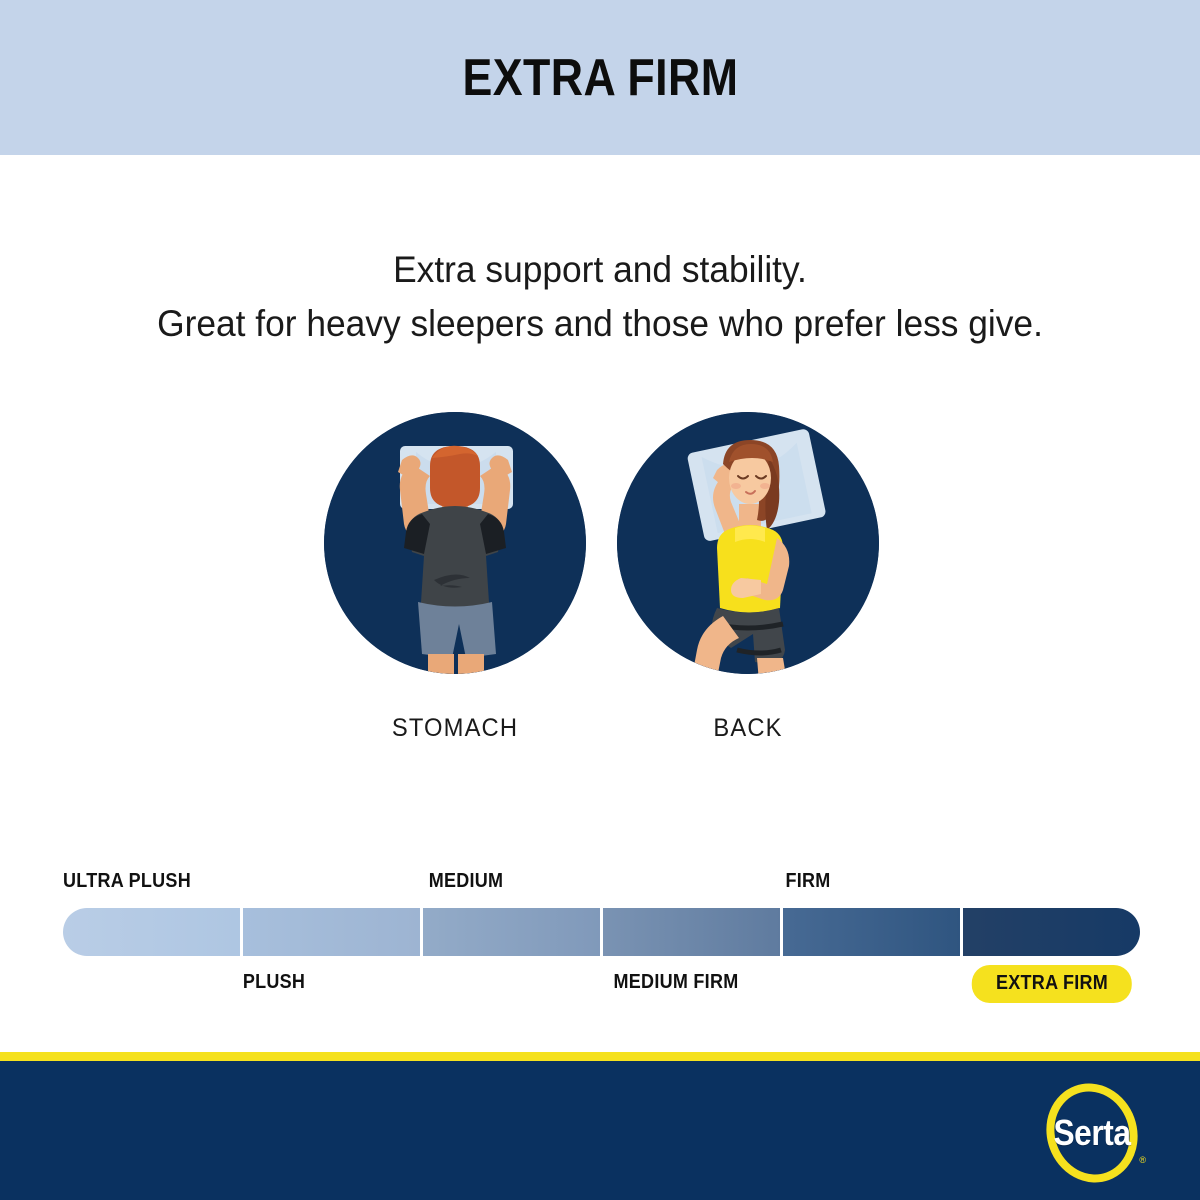 The height and width of the screenshot is (1200, 1200). I want to click on serta-logo: Serta ®, so click(1092, 1133).